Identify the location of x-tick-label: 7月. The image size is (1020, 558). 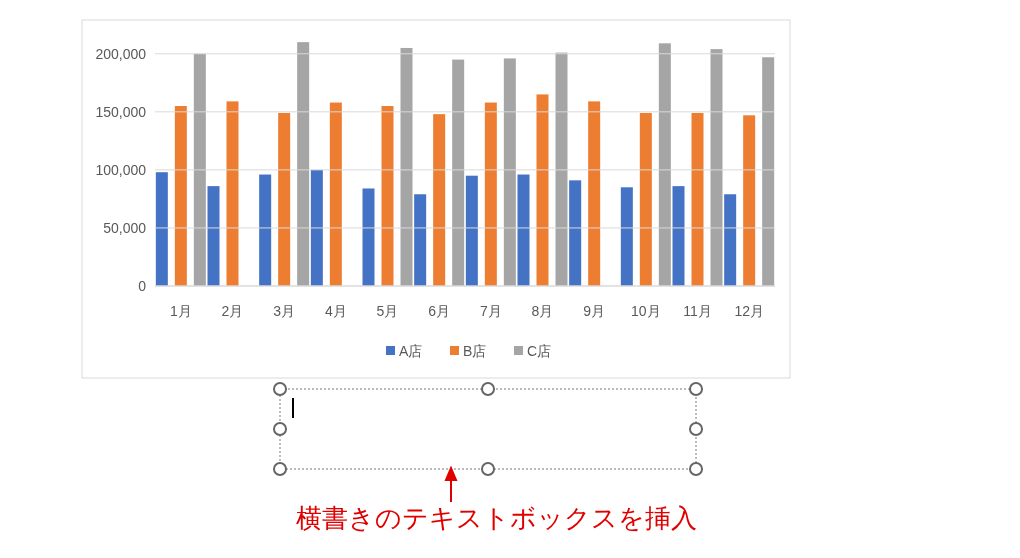
(490, 311).